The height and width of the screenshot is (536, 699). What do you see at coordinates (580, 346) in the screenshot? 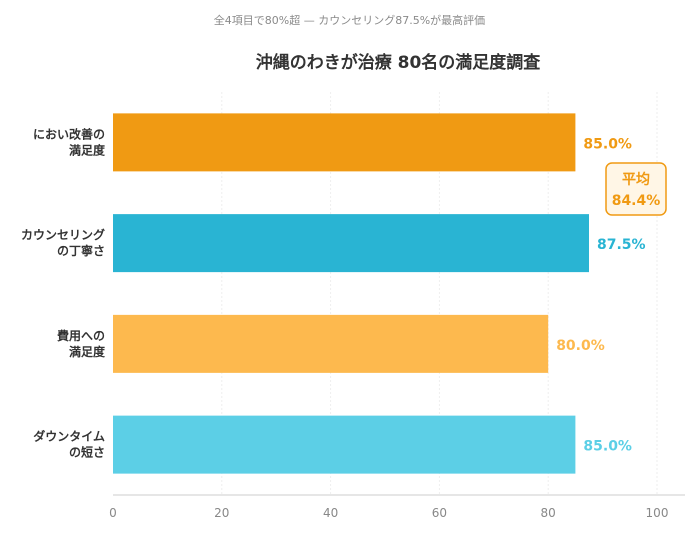
I see `bar-value-label: 80.0%` at bounding box center [580, 346].